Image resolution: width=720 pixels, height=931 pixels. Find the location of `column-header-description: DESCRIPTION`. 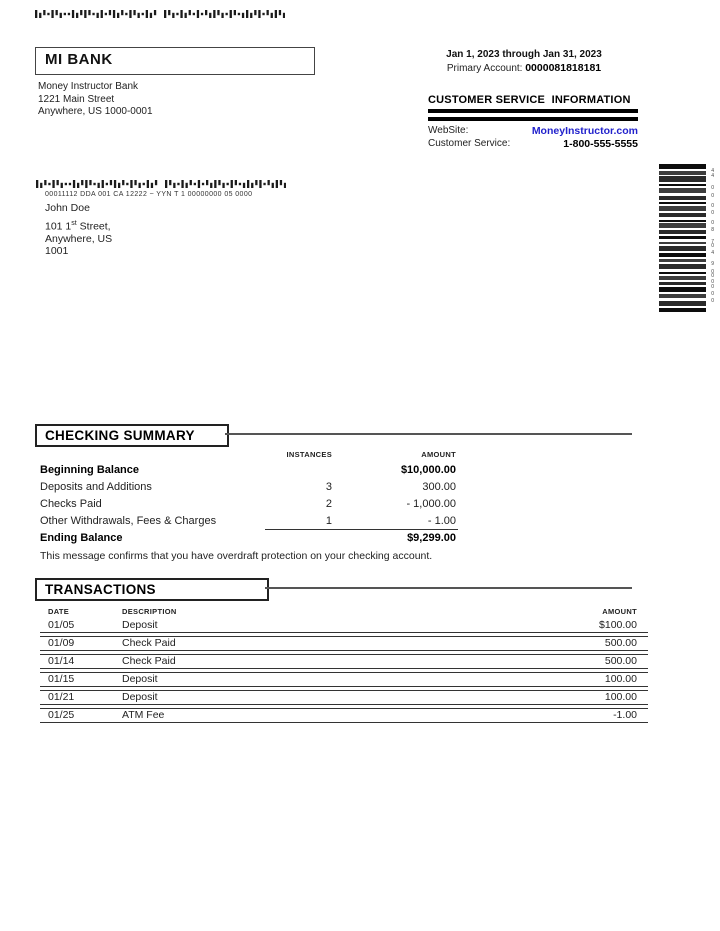

column-header-description: DESCRIPTION is located at coordinates (149, 611).